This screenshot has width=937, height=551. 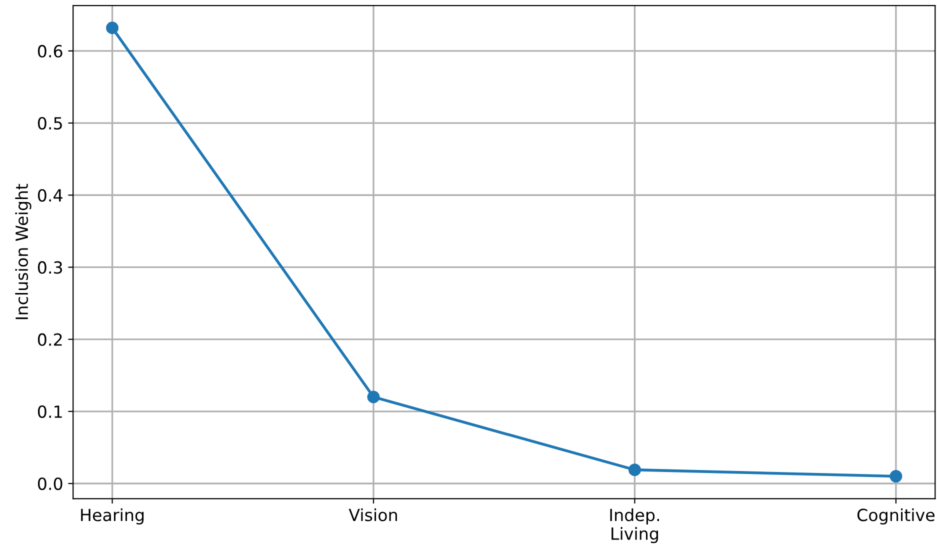 What do you see at coordinates (50, 195) in the screenshot?
I see `y-tick-label: 0.4` at bounding box center [50, 195].